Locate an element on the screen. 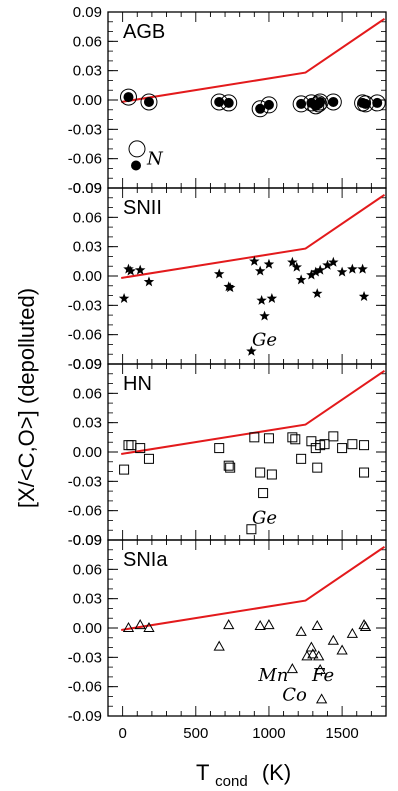  element-annotation: Co is located at coordinates (294, 694).